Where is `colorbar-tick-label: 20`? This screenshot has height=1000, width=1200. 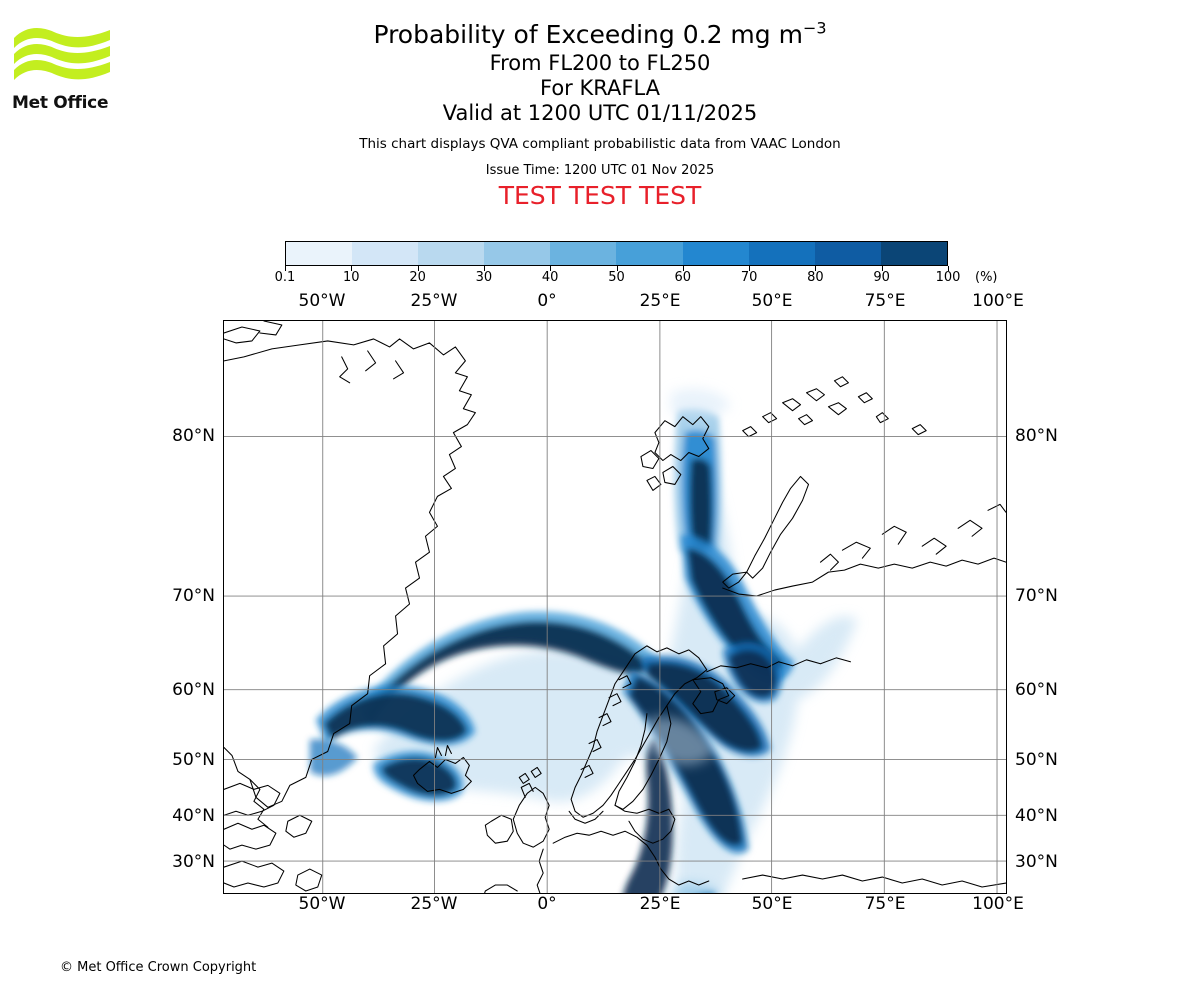 colorbar-tick-label: 20 is located at coordinates (417, 277).